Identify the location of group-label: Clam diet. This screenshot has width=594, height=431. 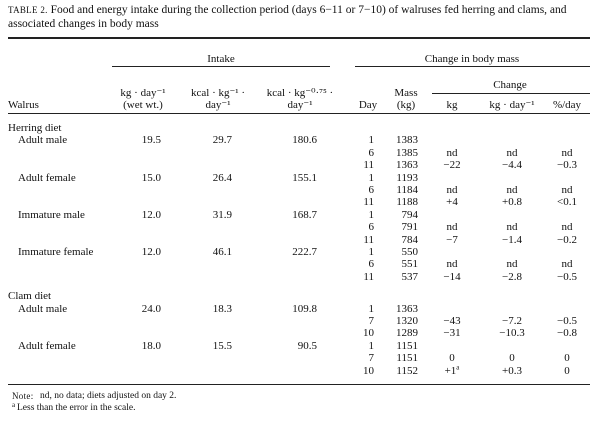
(30, 296).